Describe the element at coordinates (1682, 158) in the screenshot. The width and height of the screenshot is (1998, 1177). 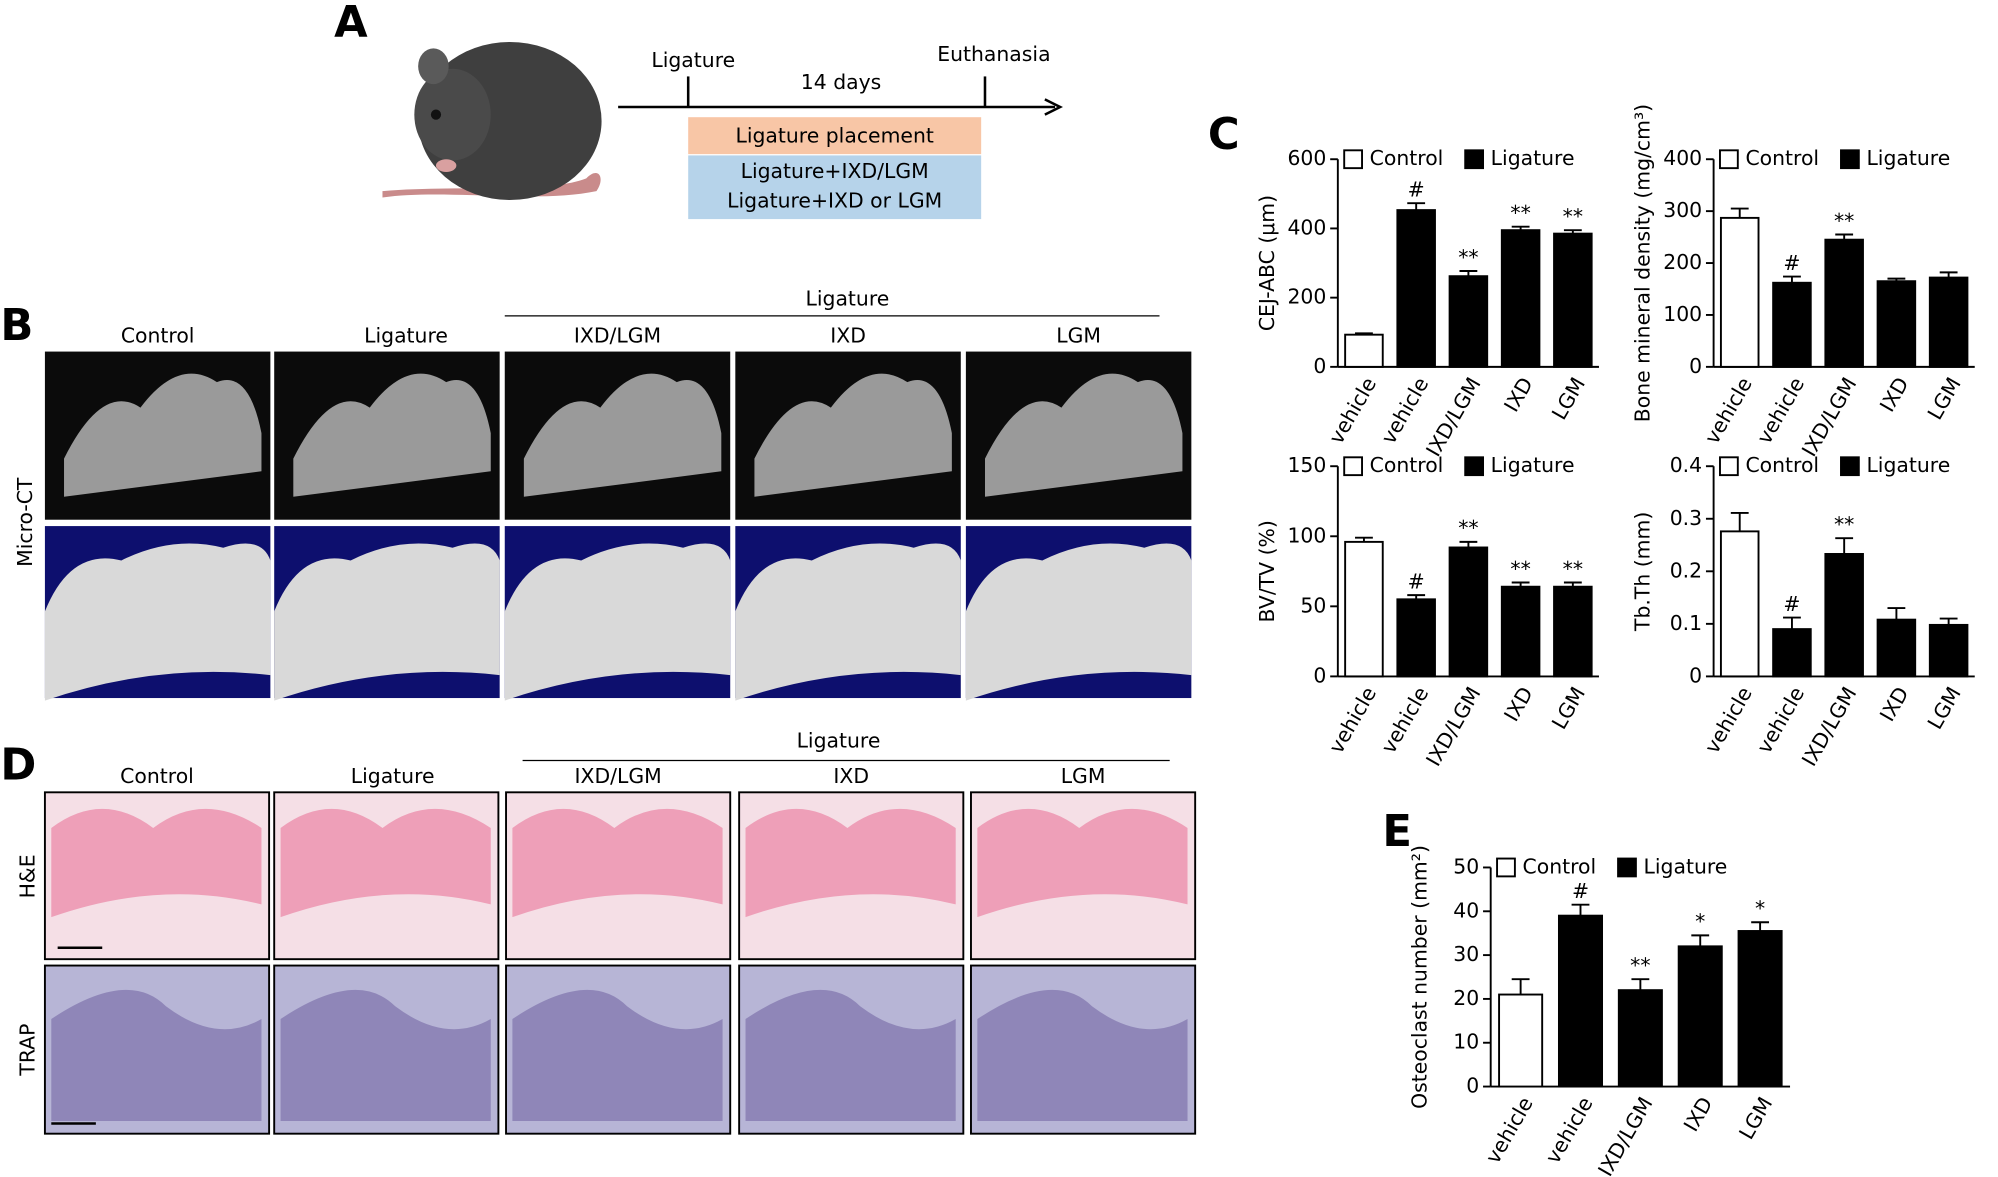
I see `y-tick-label: 400` at that location.